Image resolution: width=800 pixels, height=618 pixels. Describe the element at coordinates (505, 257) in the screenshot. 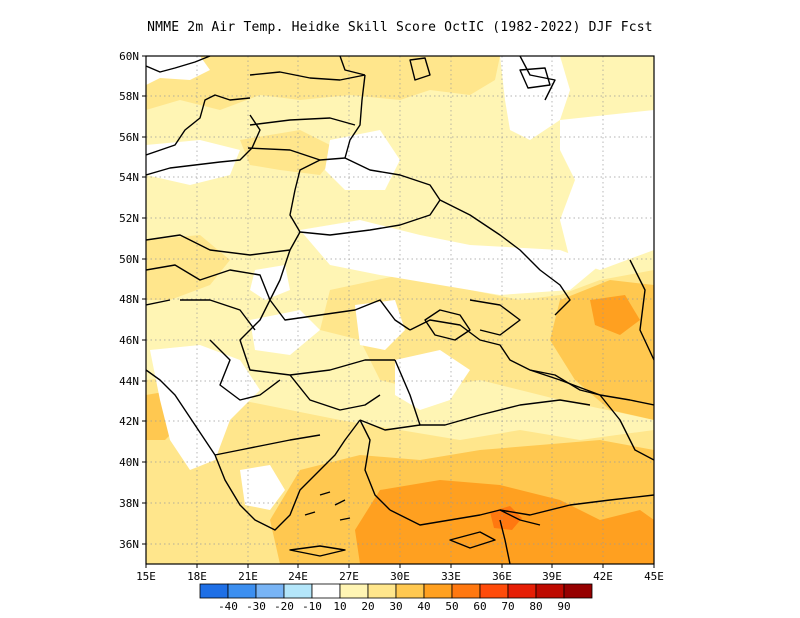

I see `border-russia-ukraine` at that location.